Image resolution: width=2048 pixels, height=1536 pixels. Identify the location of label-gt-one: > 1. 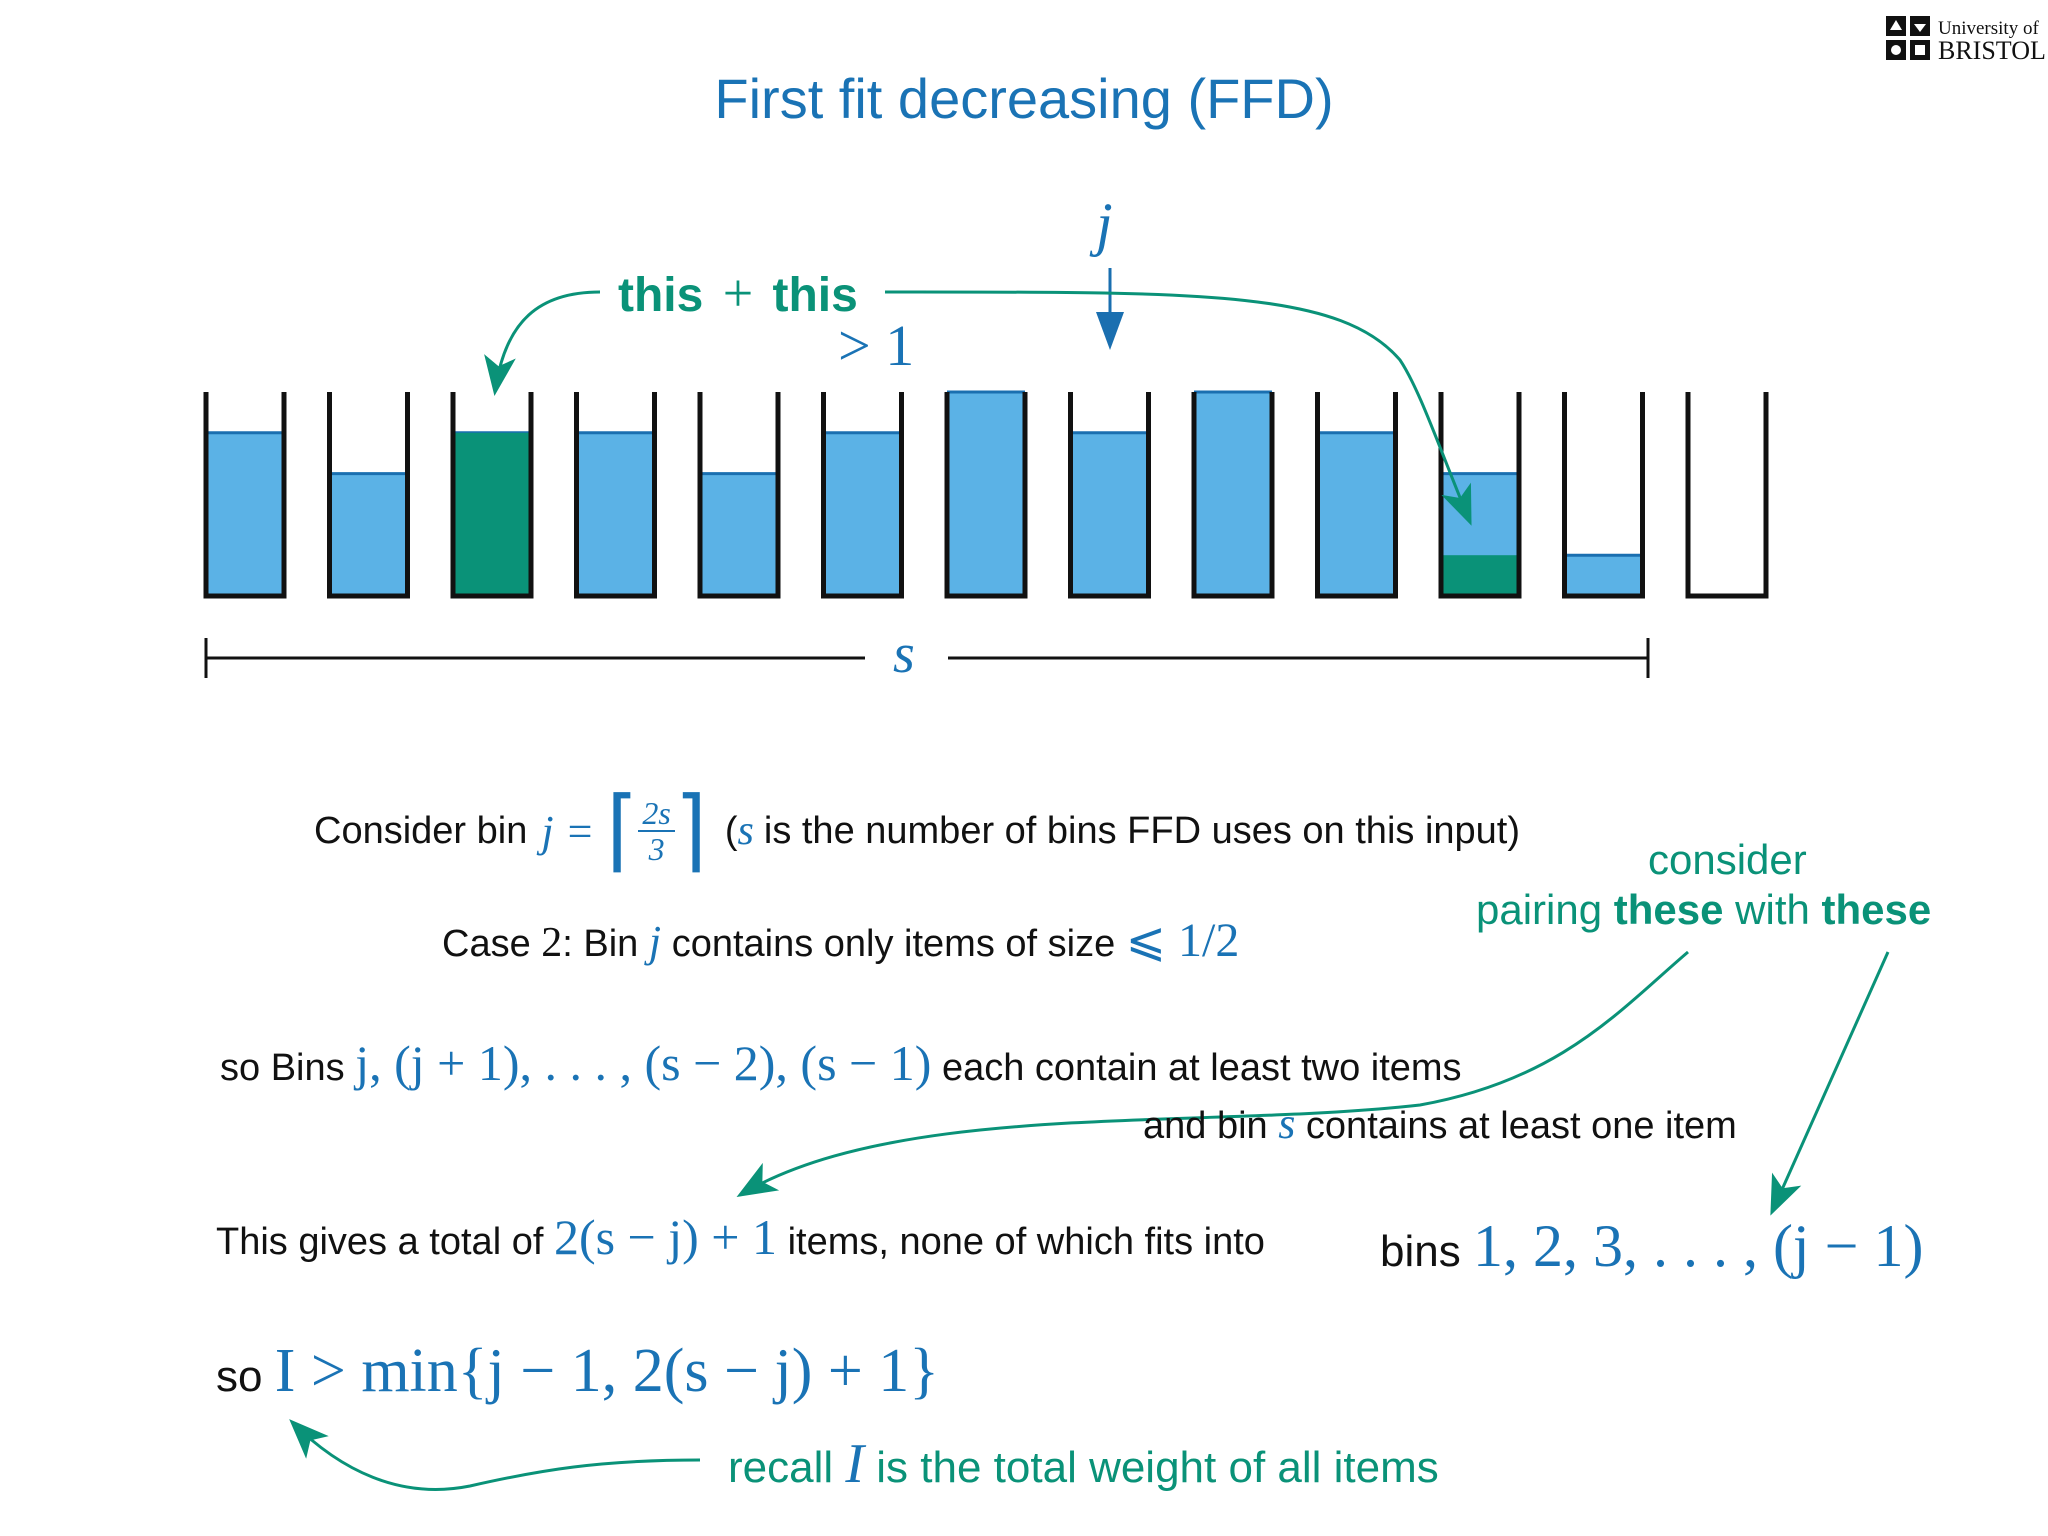
(876, 345).